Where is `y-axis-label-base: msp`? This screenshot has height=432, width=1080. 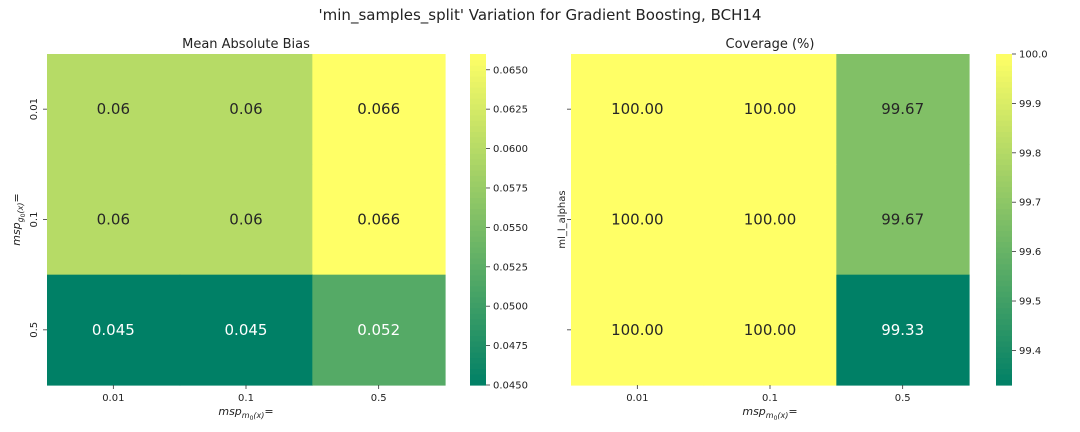
y-axis-label-base: msp is located at coordinates (16, 233).